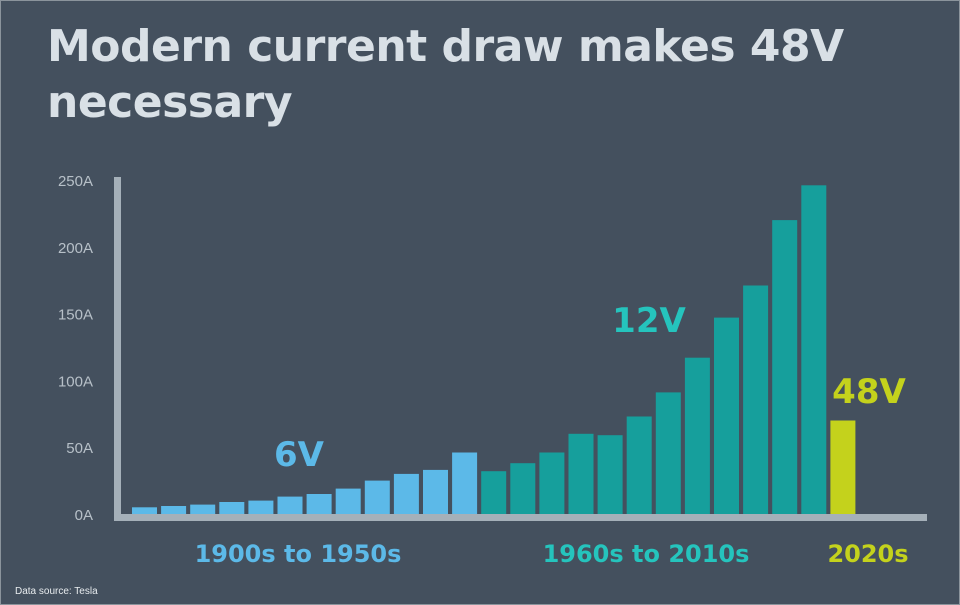 This screenshot has height=605, width=960. Describe the element at coordinates (445, 74) in the screenshot. I see `chart-title: Modern current draw makes 48V necessary` at that location.